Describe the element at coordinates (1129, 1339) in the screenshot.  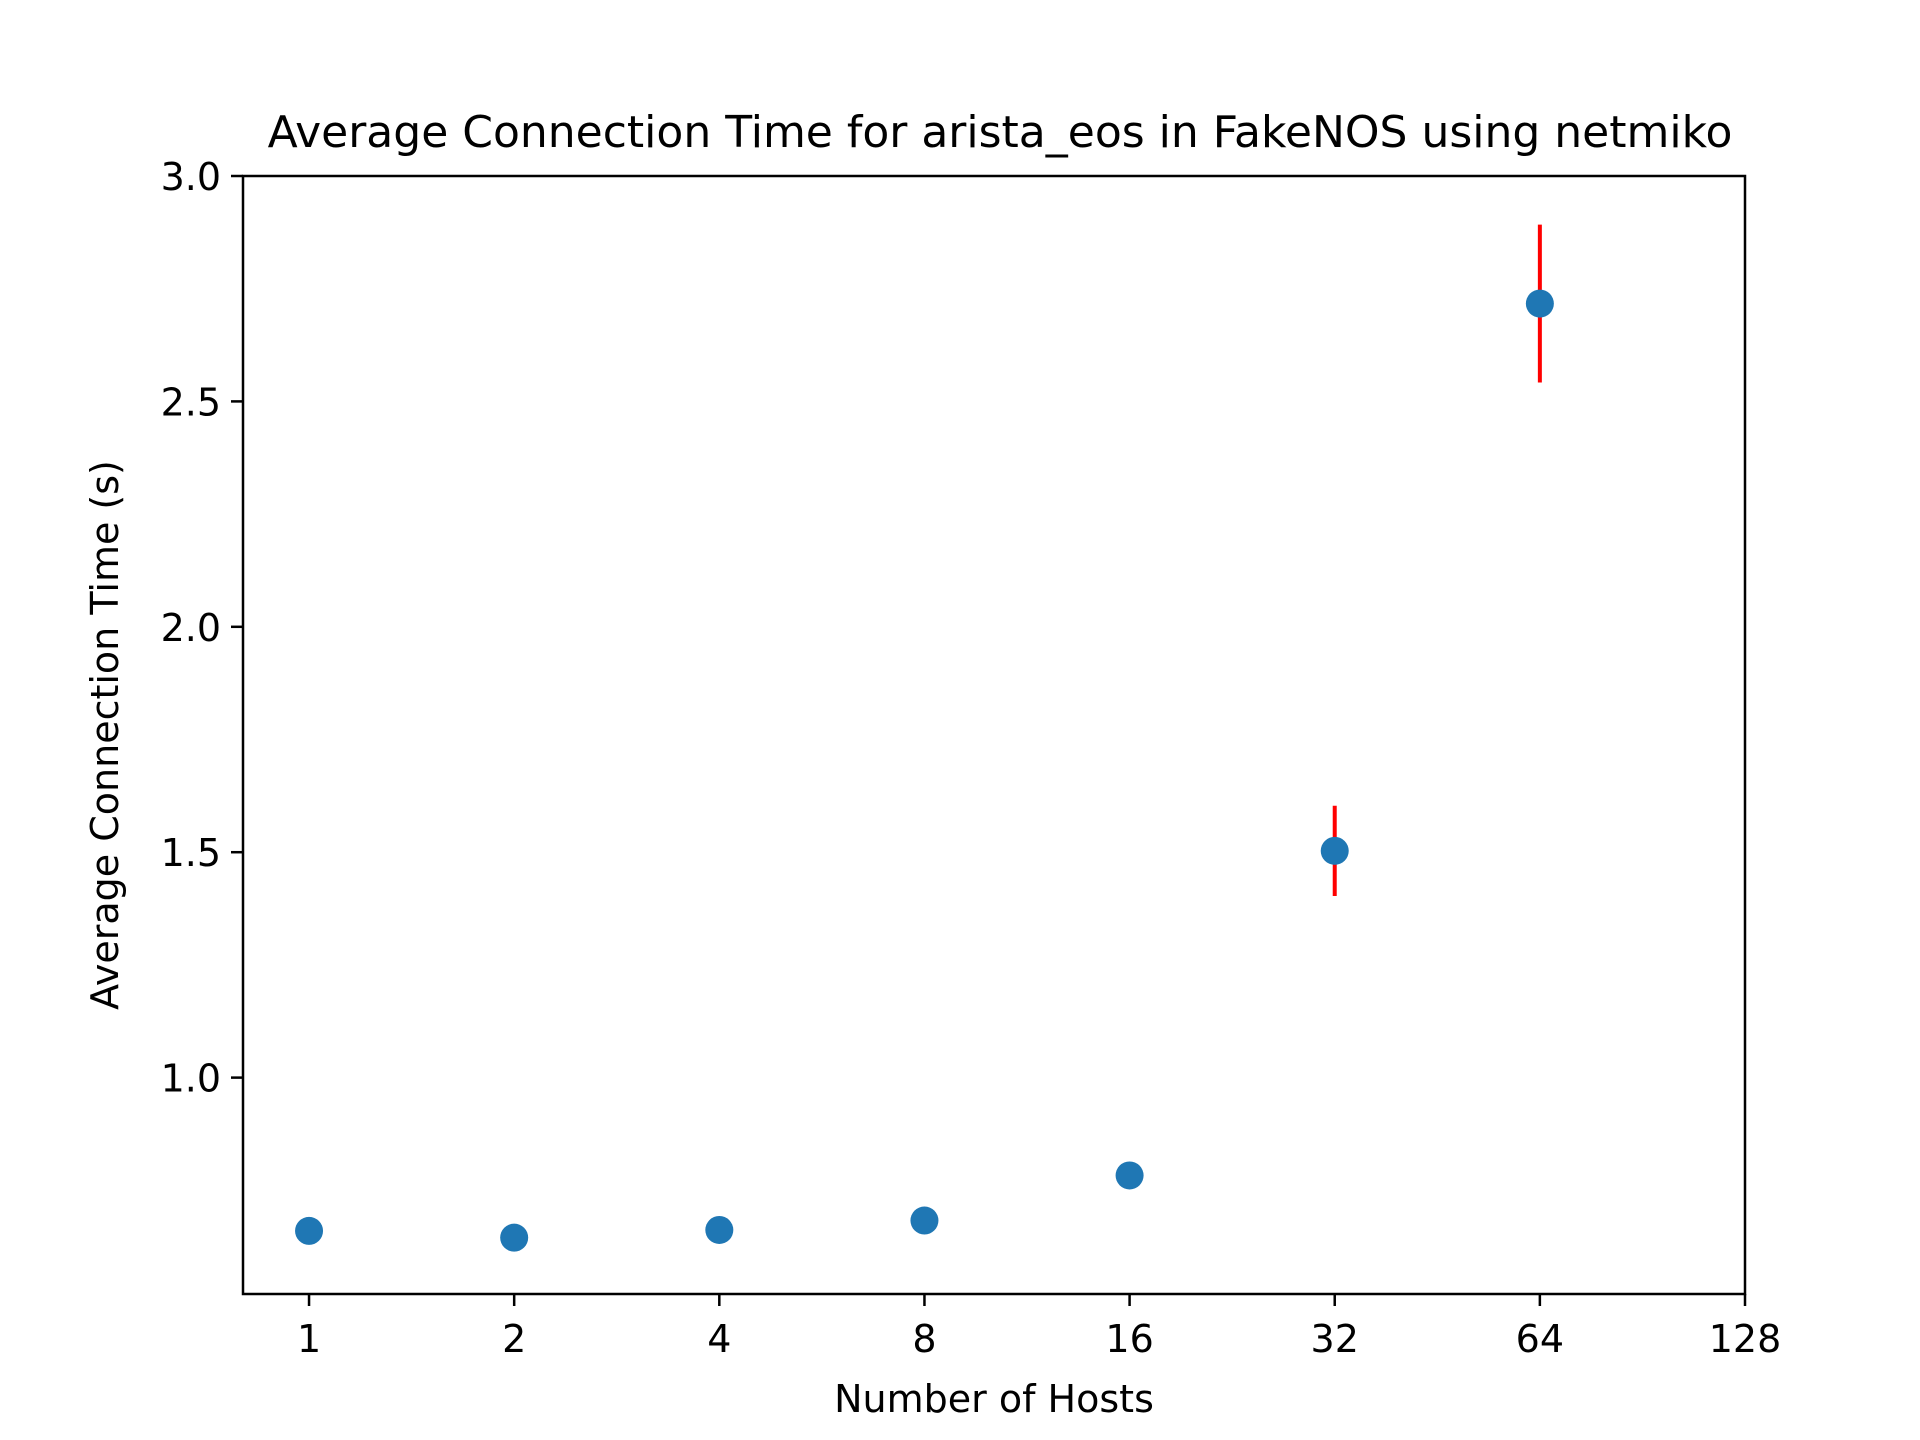
I see `x-tick-label: 16` at that location.